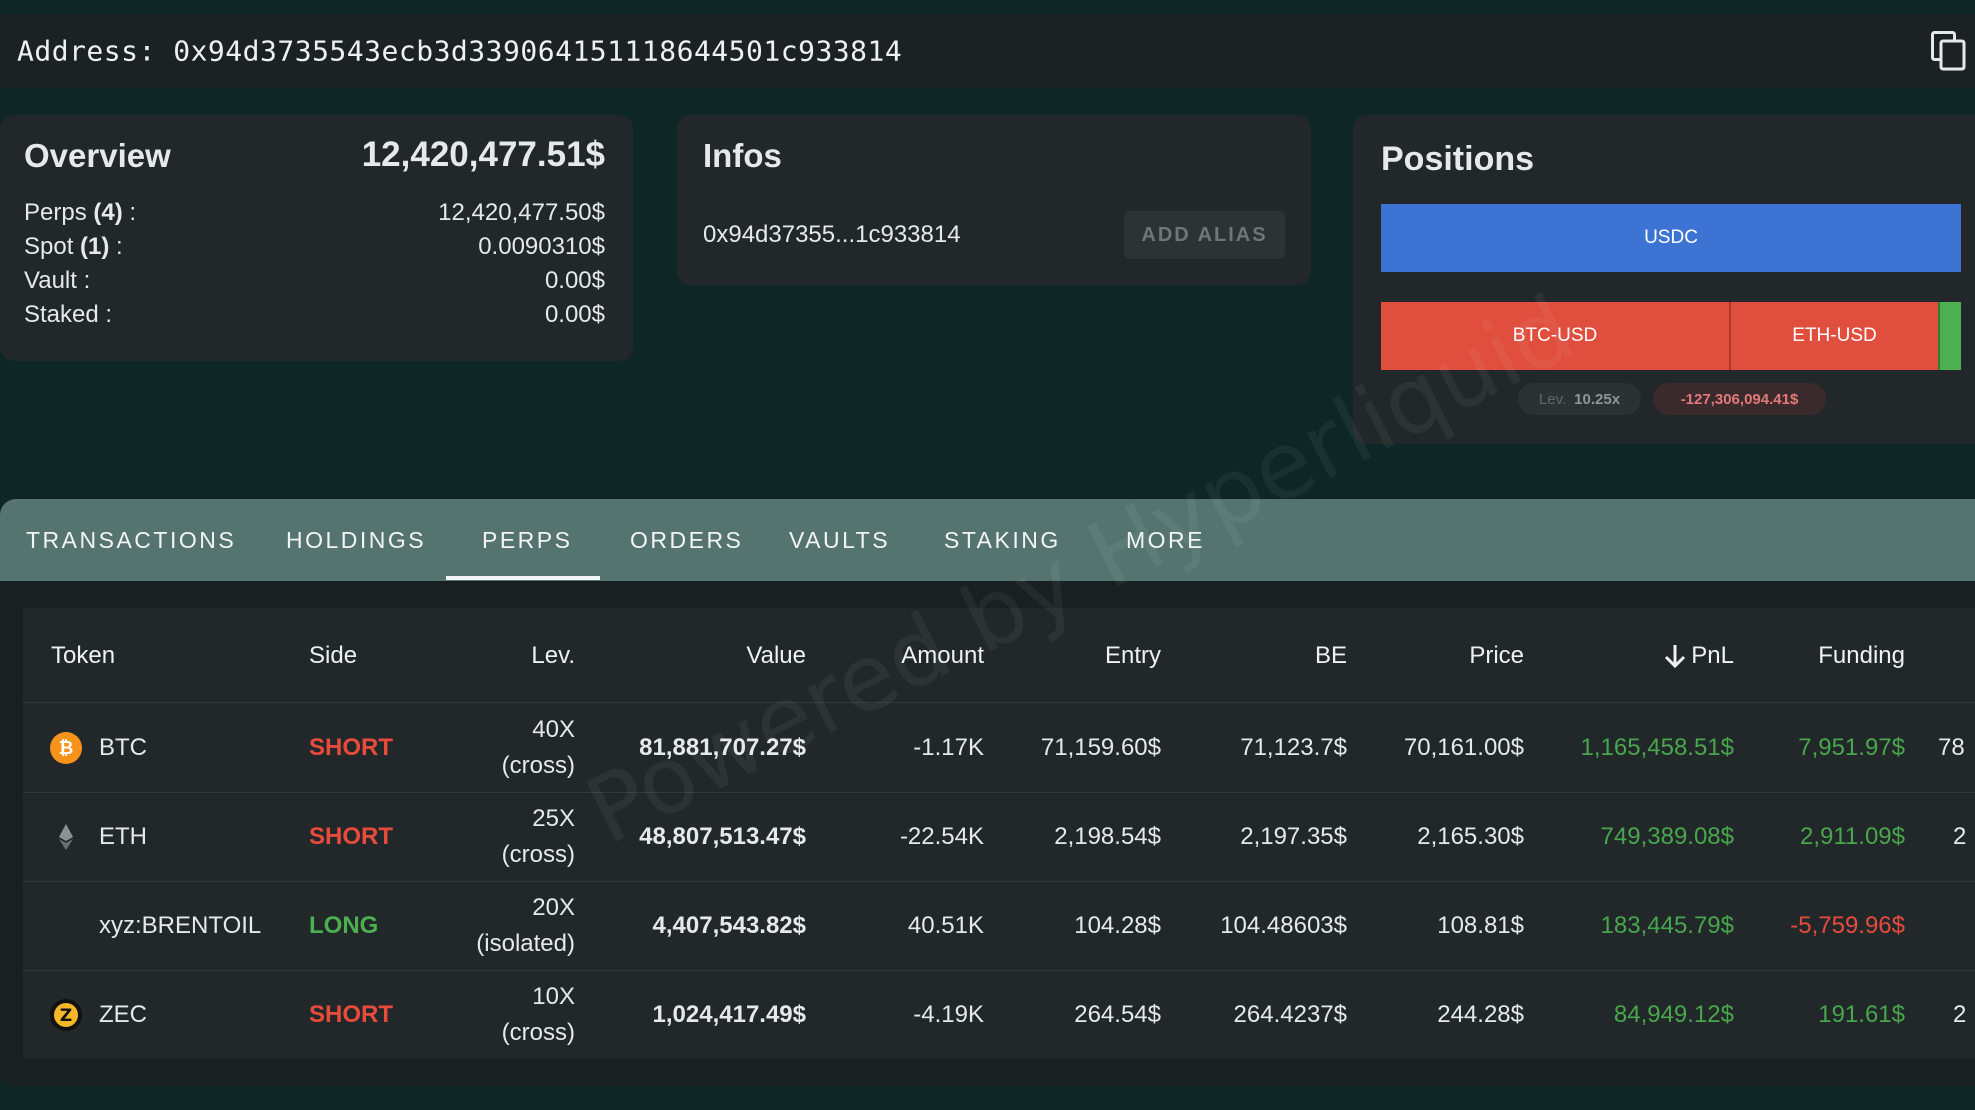 The image size is (1975, 1110). What do you see at coordinates (1117, 925) in the screenshot?
I see `entry-cell: 104.28$` at bounding box center [1117, 925].